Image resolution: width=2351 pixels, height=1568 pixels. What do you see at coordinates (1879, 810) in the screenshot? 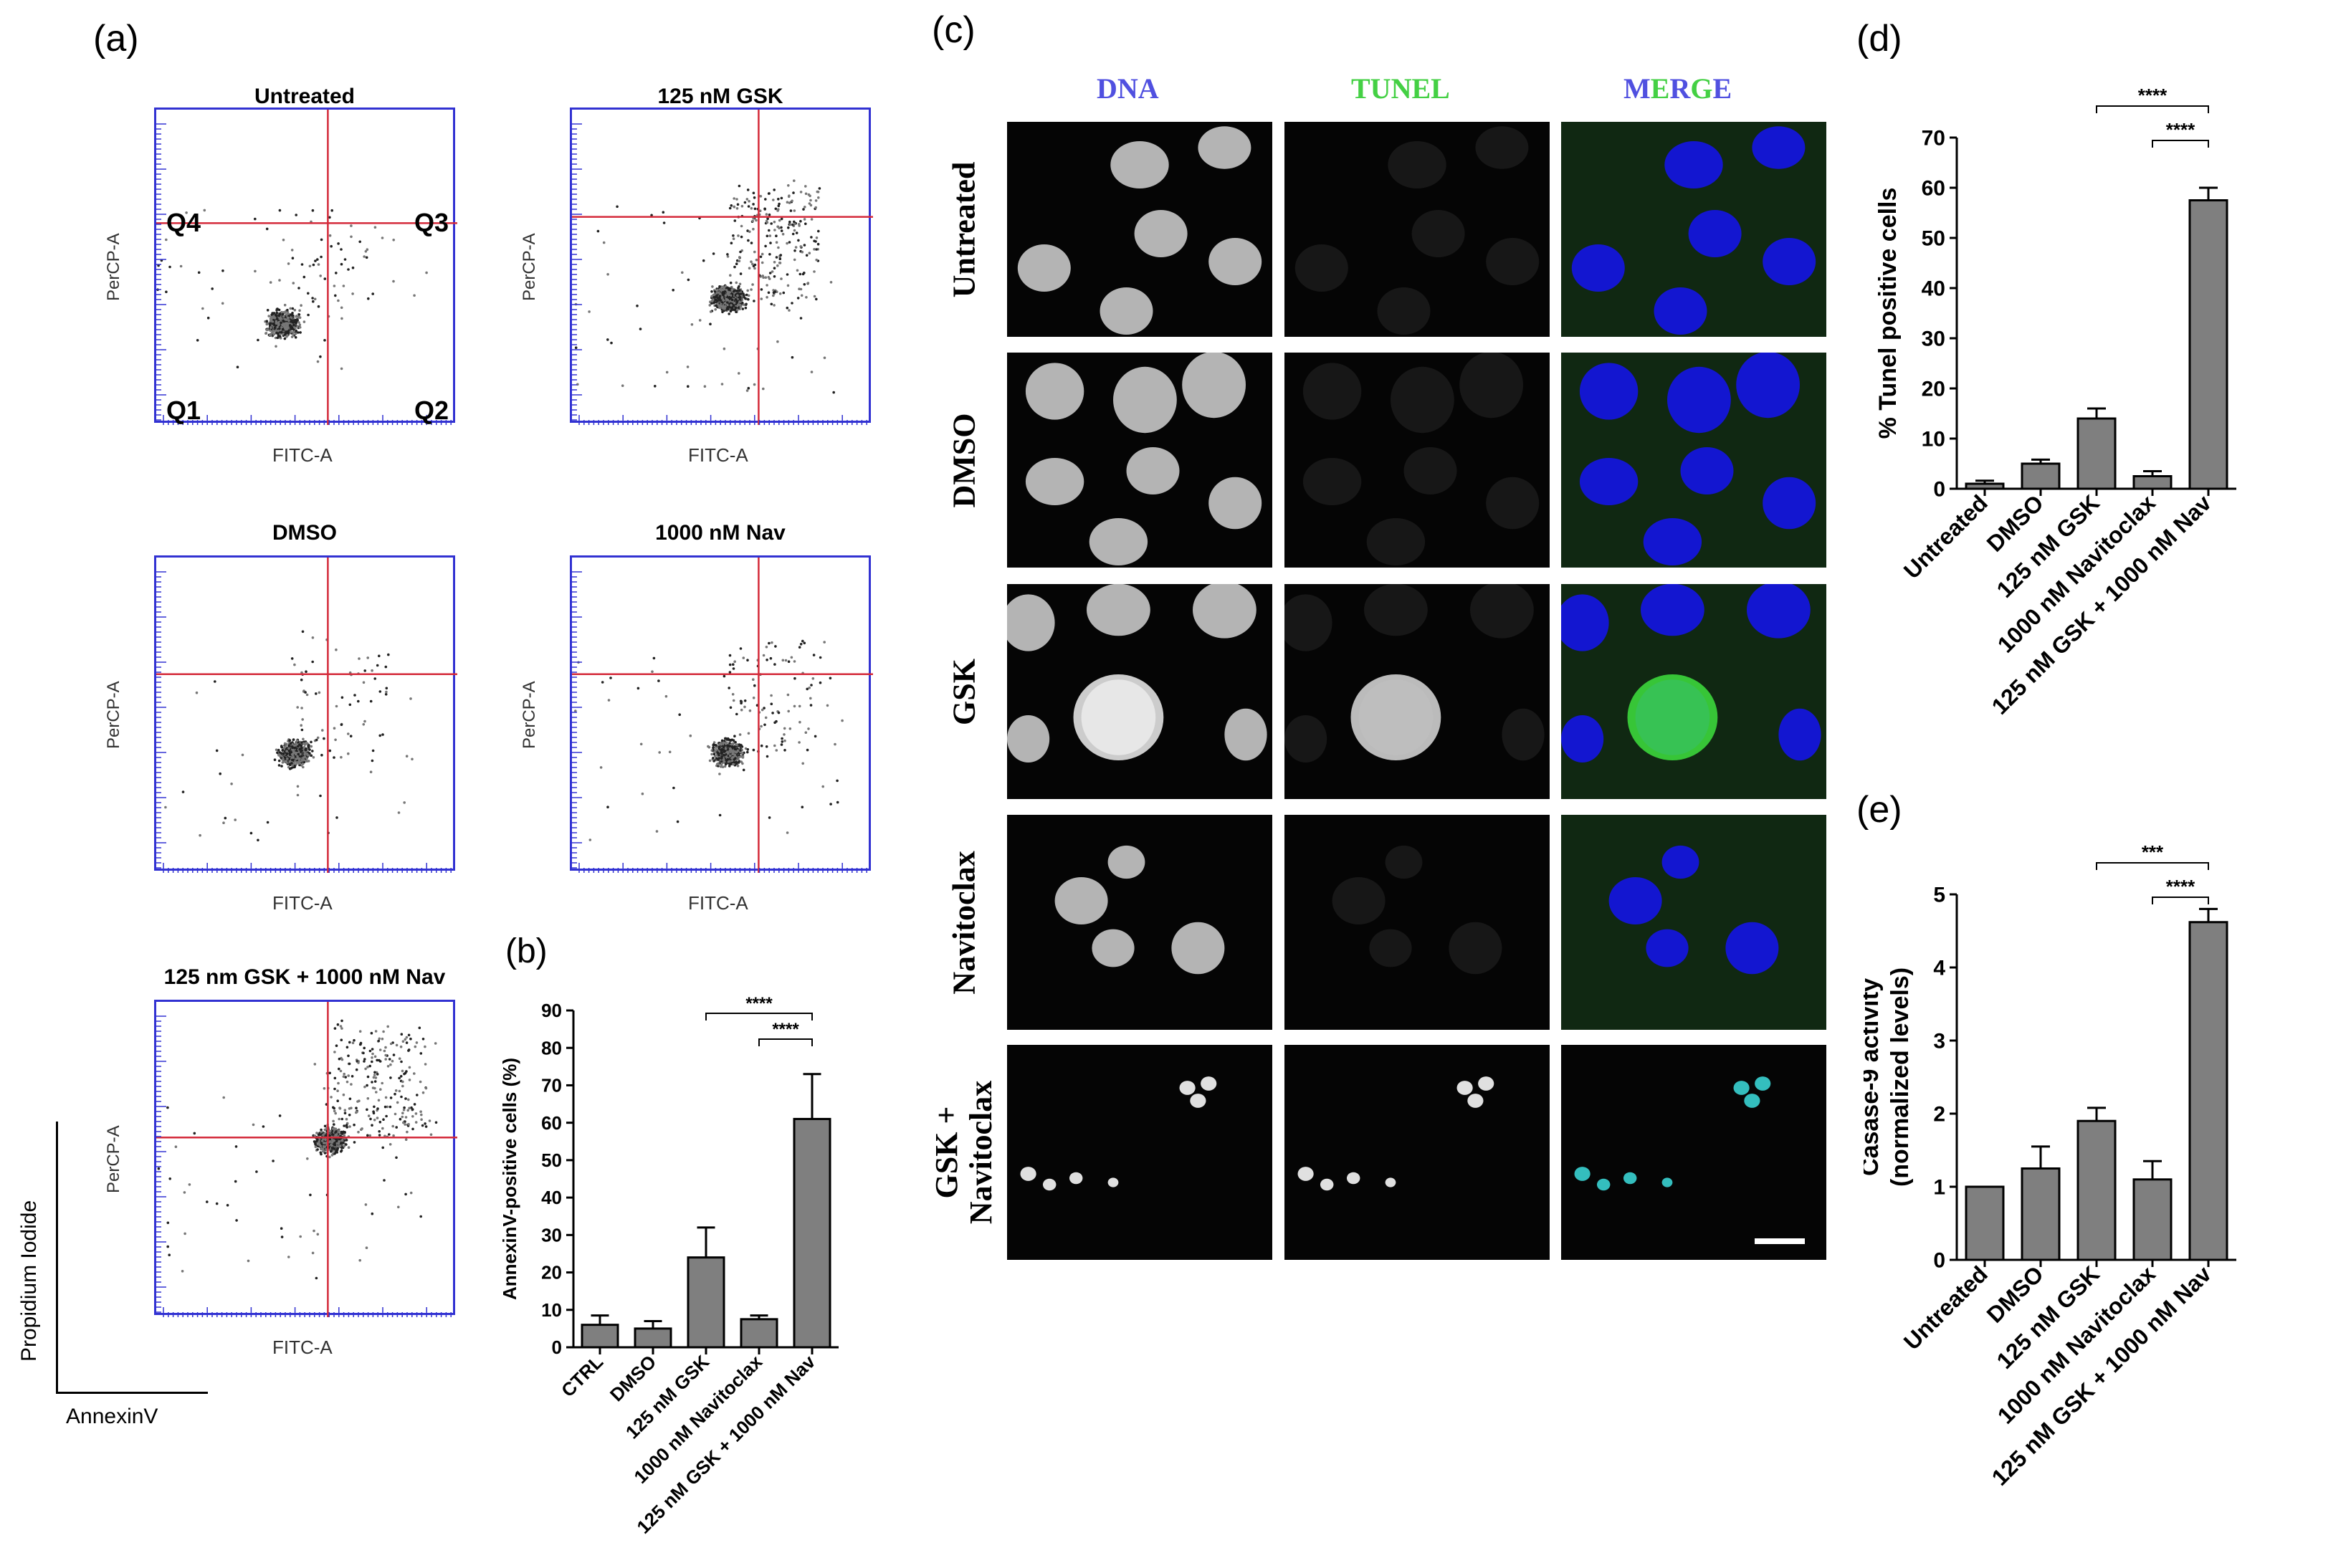
I see `panel-label-e: (e)` at bounding box center [1879, 810].